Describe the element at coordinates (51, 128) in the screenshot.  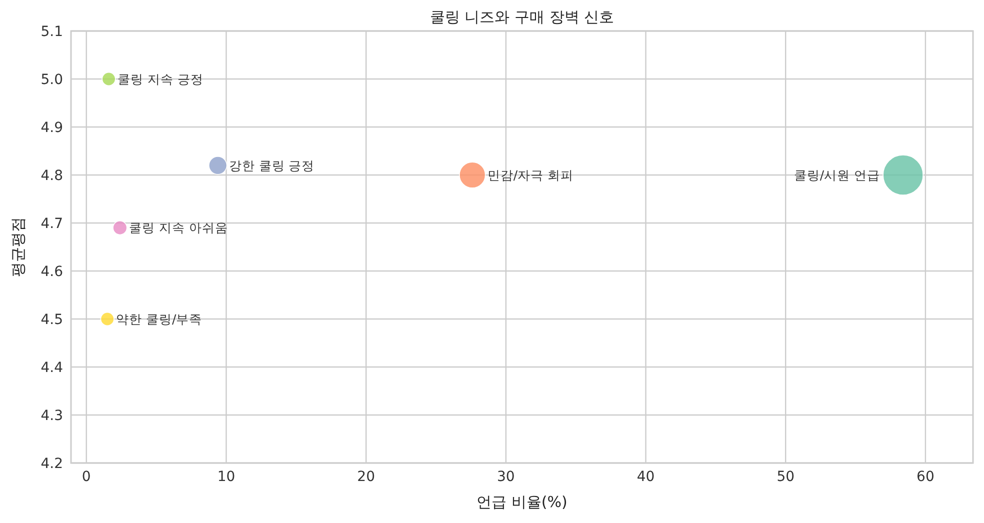
I see `y-tick-label: 4.9` at that location.